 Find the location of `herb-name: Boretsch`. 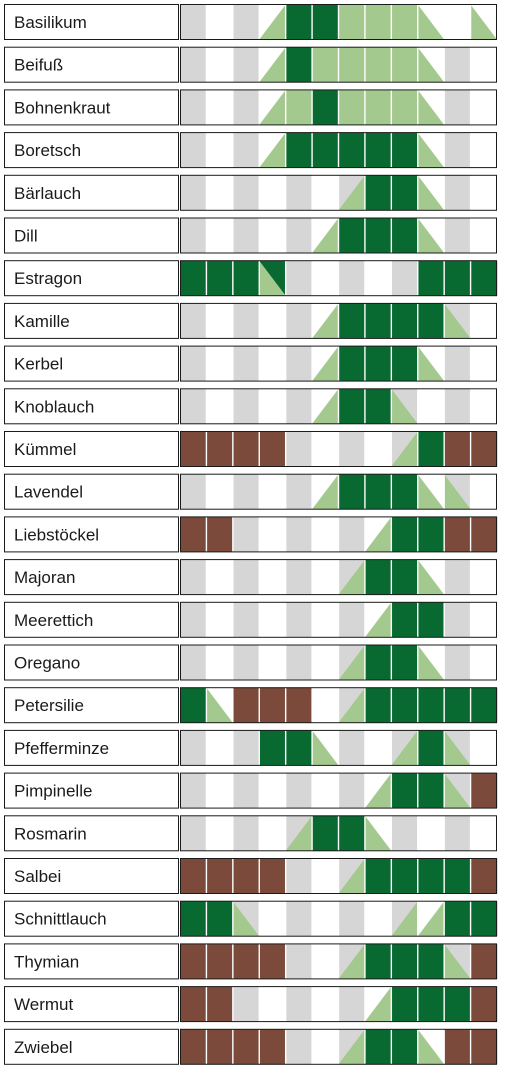

herb-name: Boretsch is located at coordinates (47, 150).